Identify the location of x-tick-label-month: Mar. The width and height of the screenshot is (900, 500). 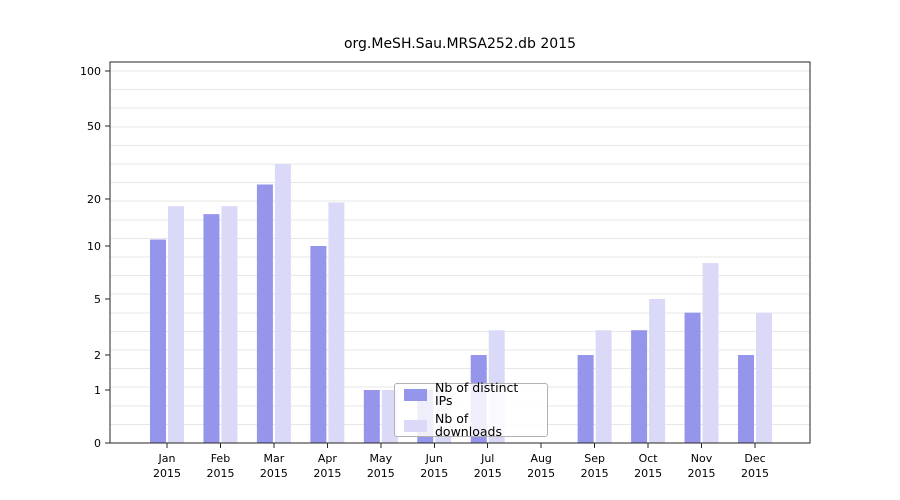
(274, 458).